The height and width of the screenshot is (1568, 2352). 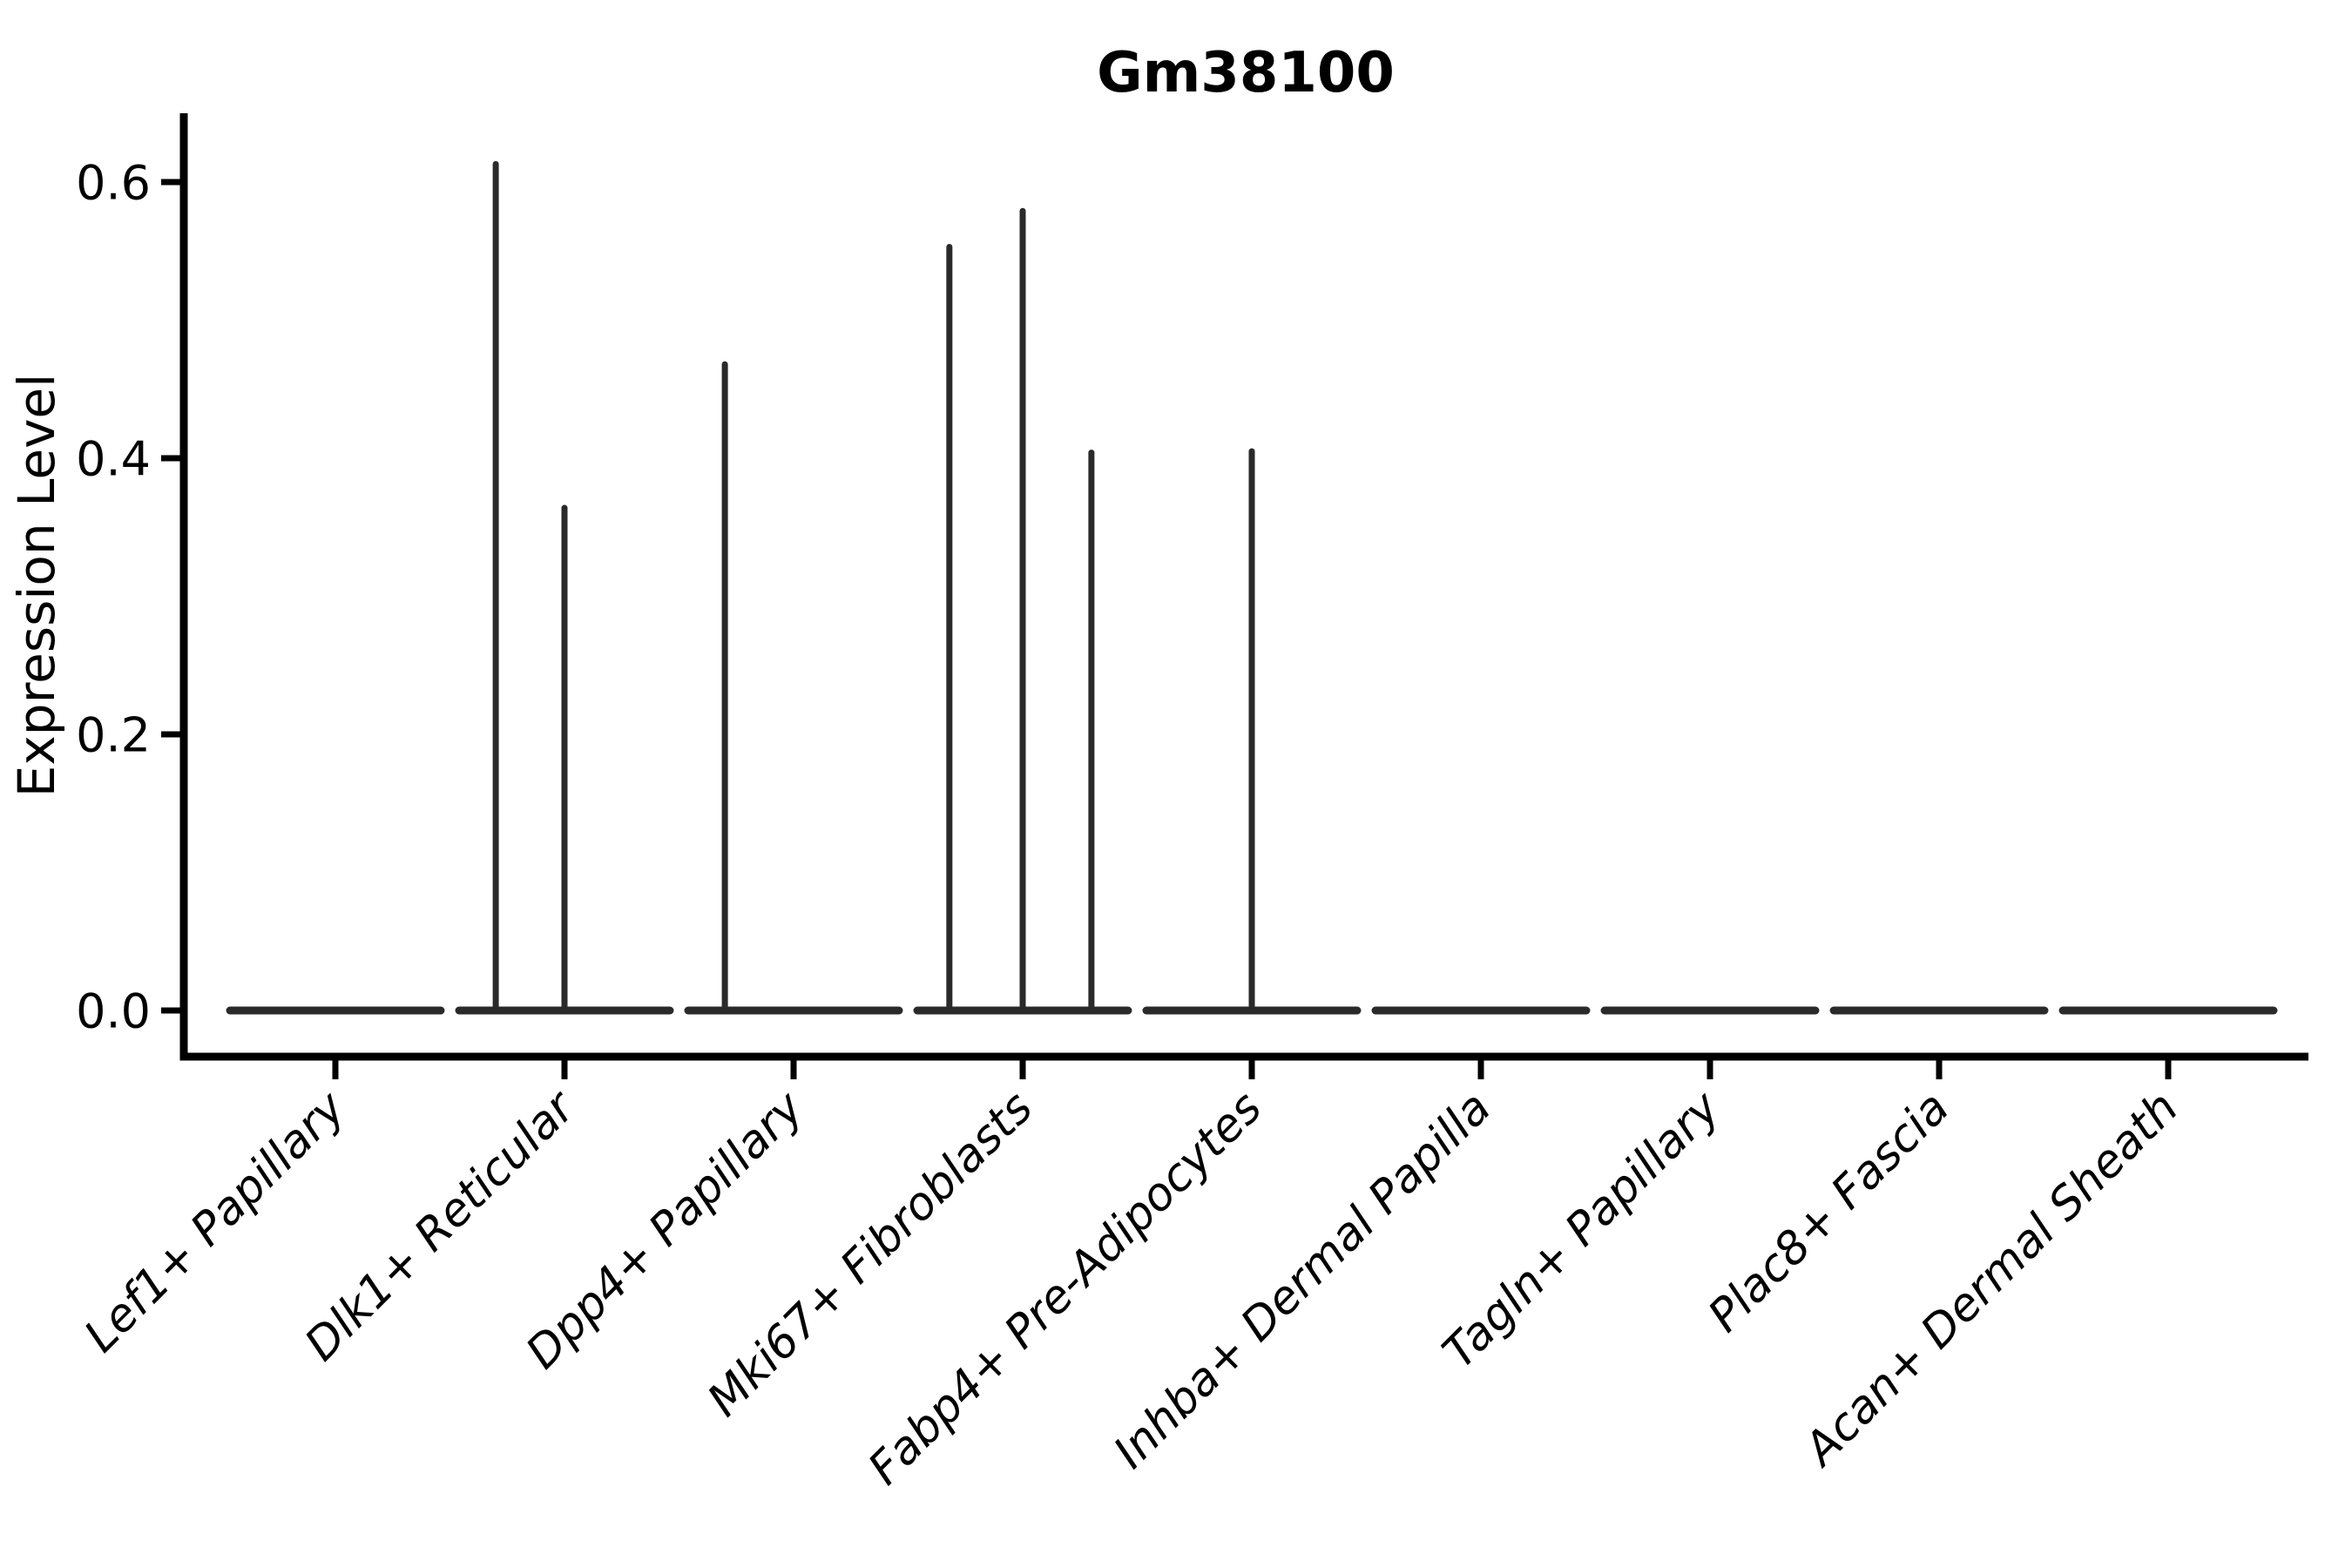 I want to click on x-tick-label: Inhba+ Dermal Papilla, so click(x=1302, y=1280).